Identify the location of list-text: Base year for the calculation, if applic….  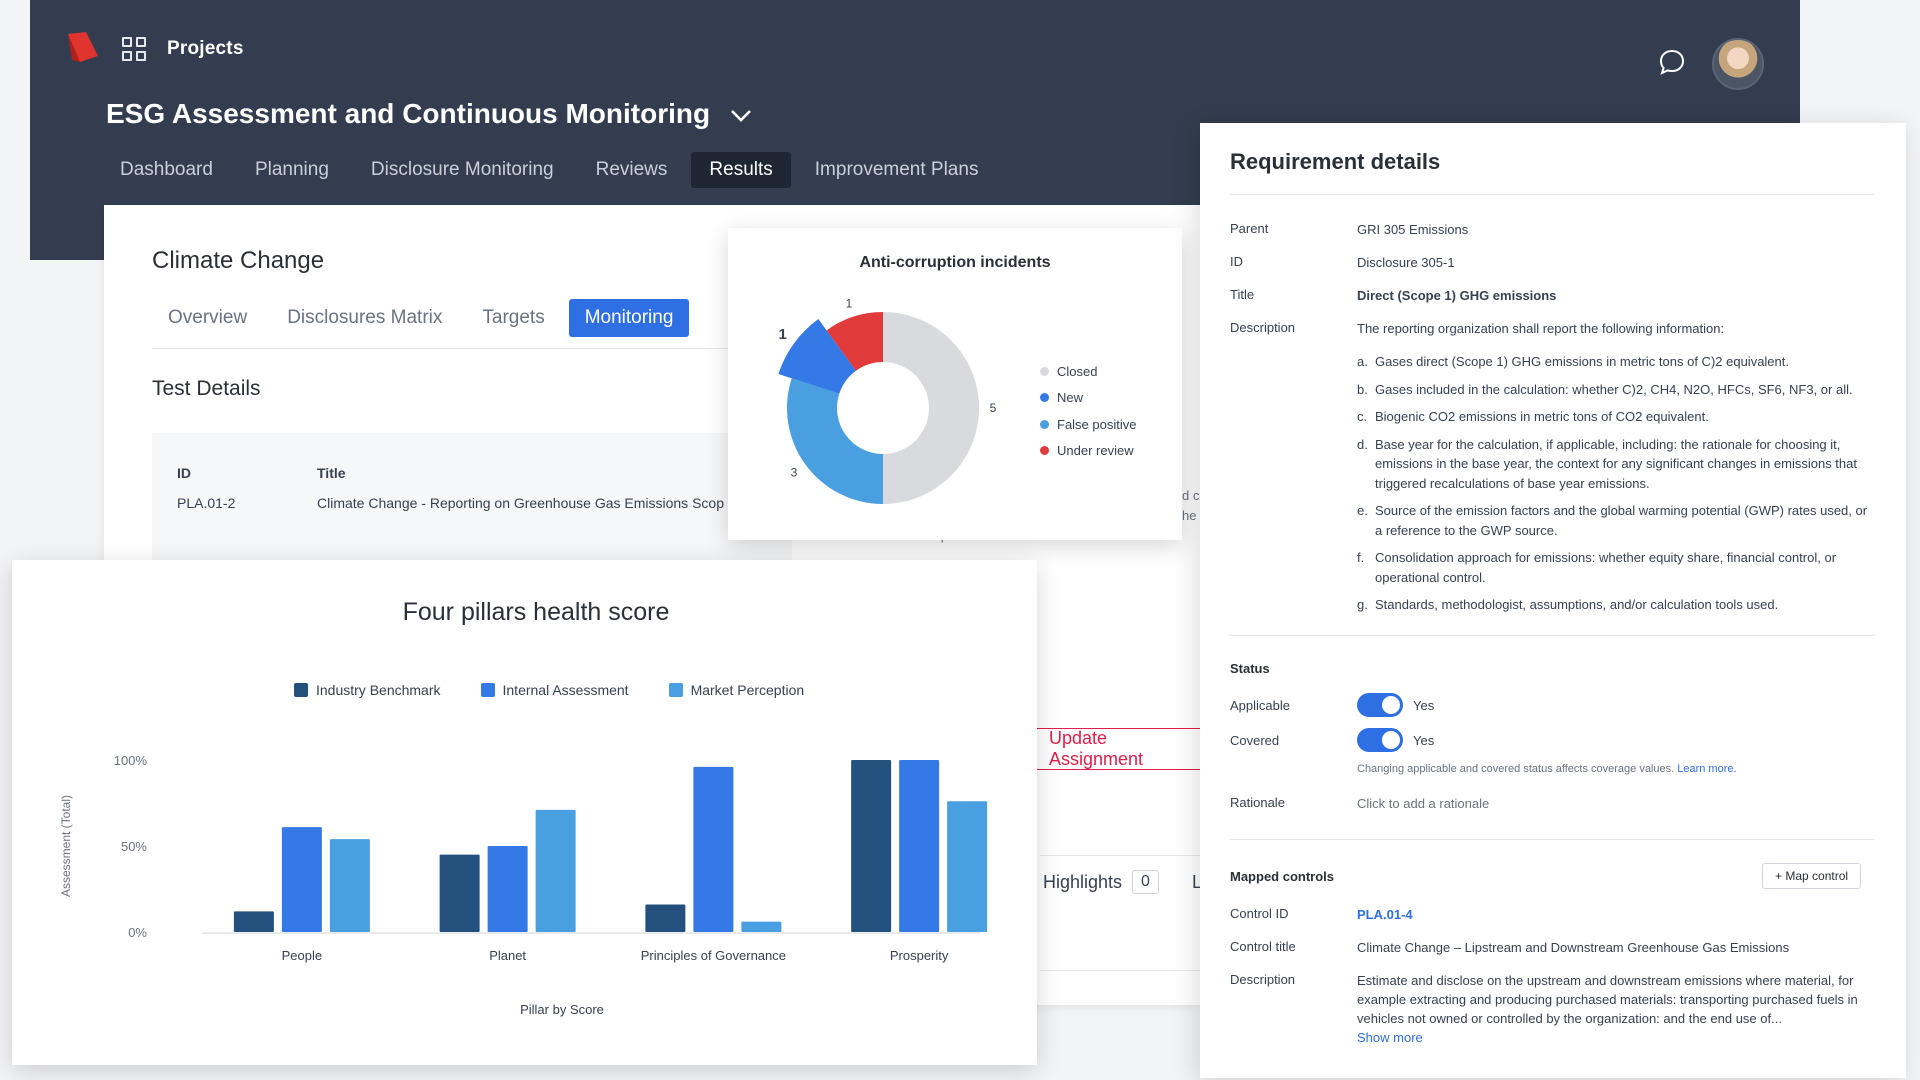
(1616, 463).